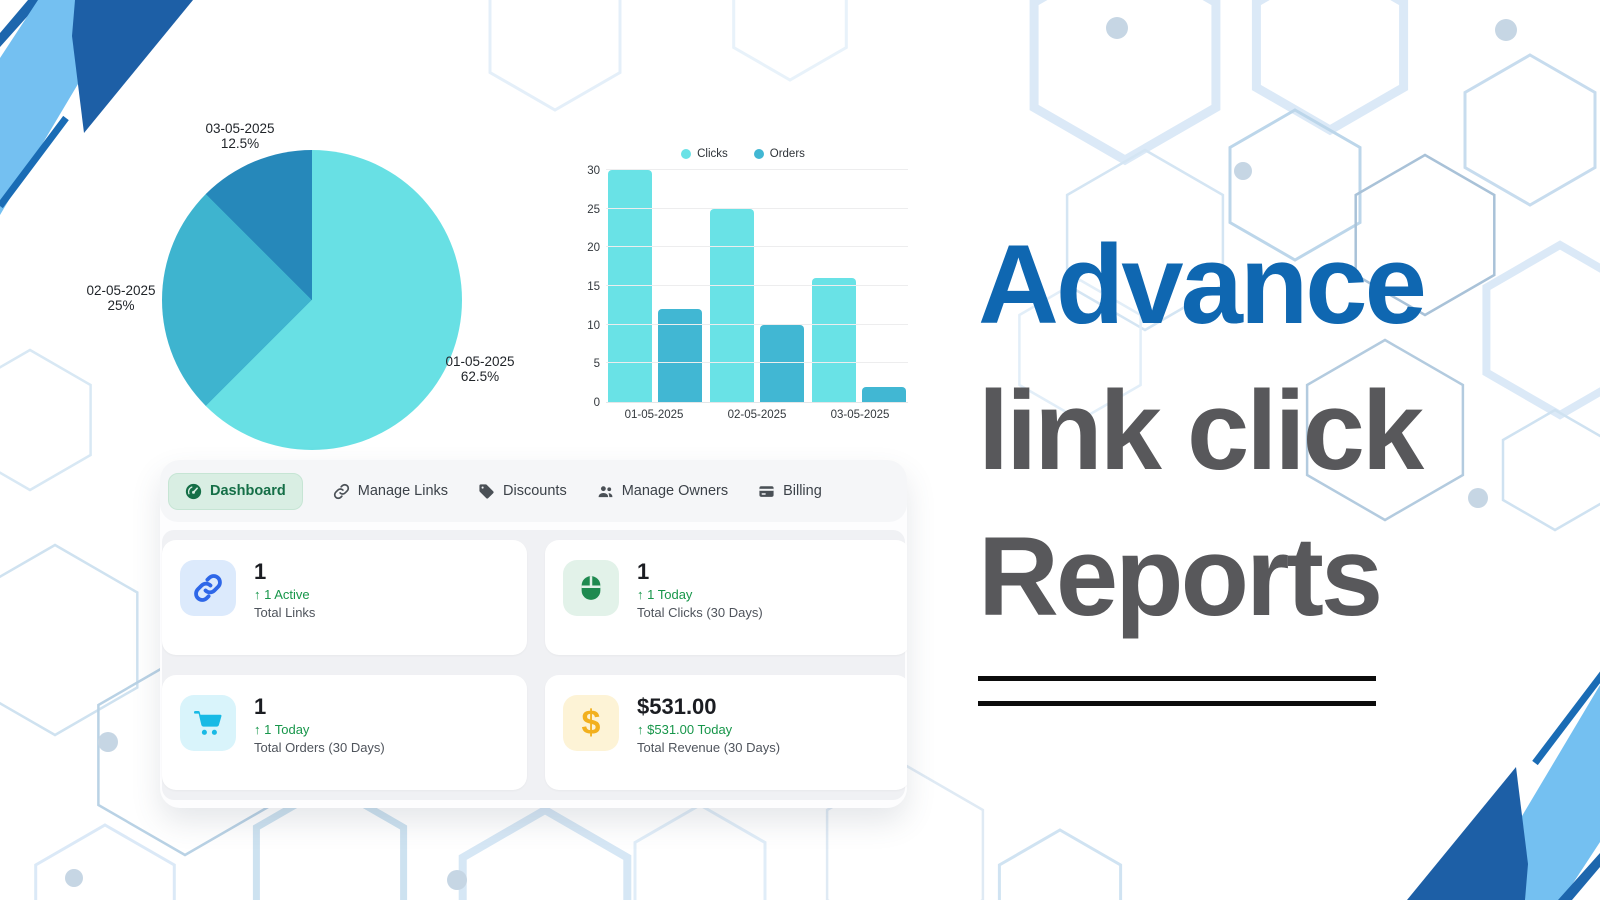  What do you see at coordinates (1579, 876) in the screenshot?
I see `corner-stripe-bottom-right` at bounding box center [1579, 876].